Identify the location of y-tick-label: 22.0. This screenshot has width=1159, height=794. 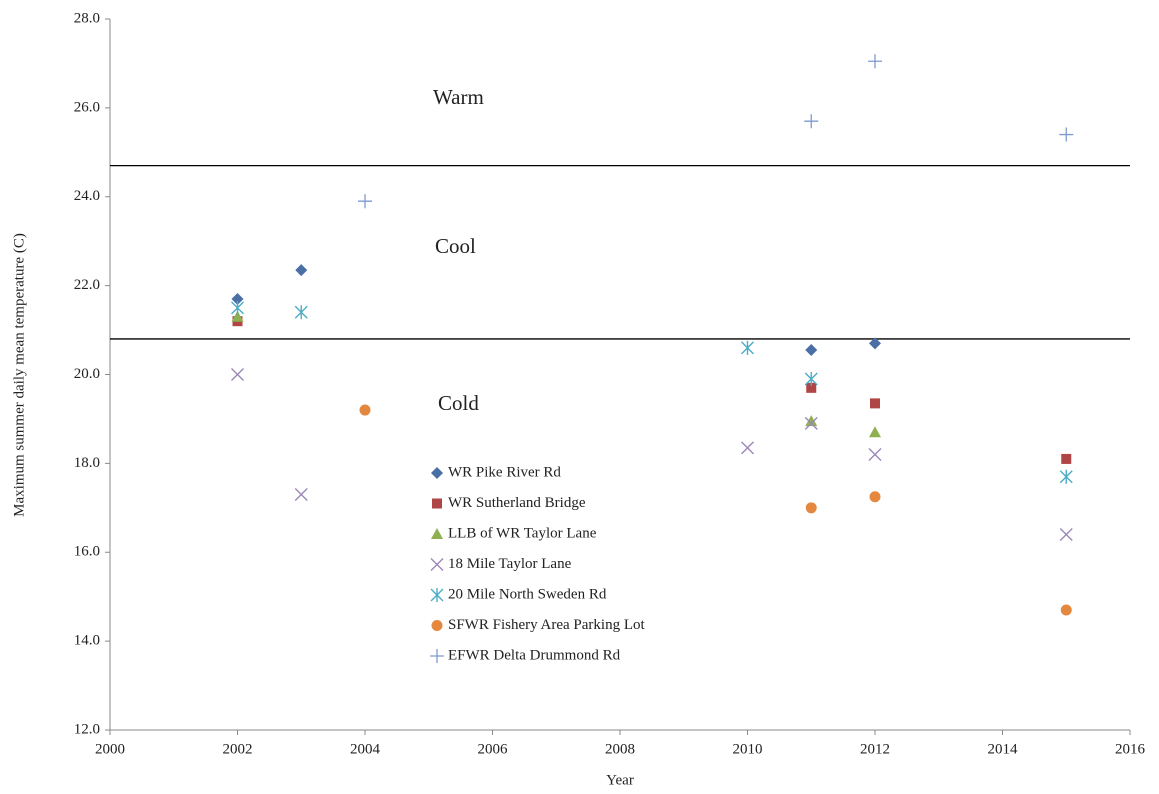
(87, 285).